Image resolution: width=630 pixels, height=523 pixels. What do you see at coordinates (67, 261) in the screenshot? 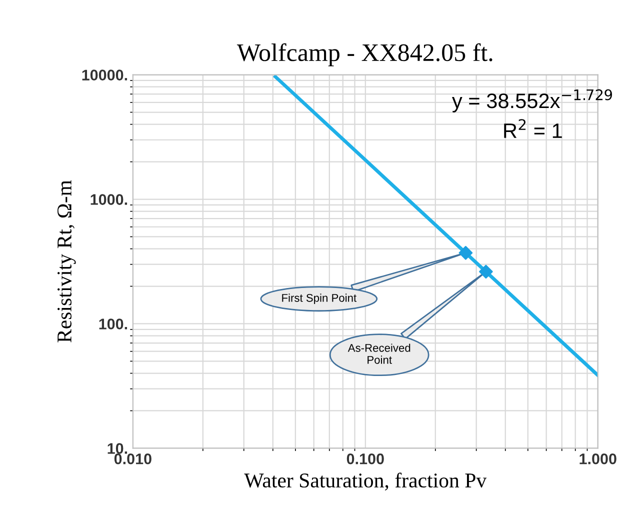
I see `y-axis-title: Resistivity Rt, Ω-m` at bounding box center [67, 261].